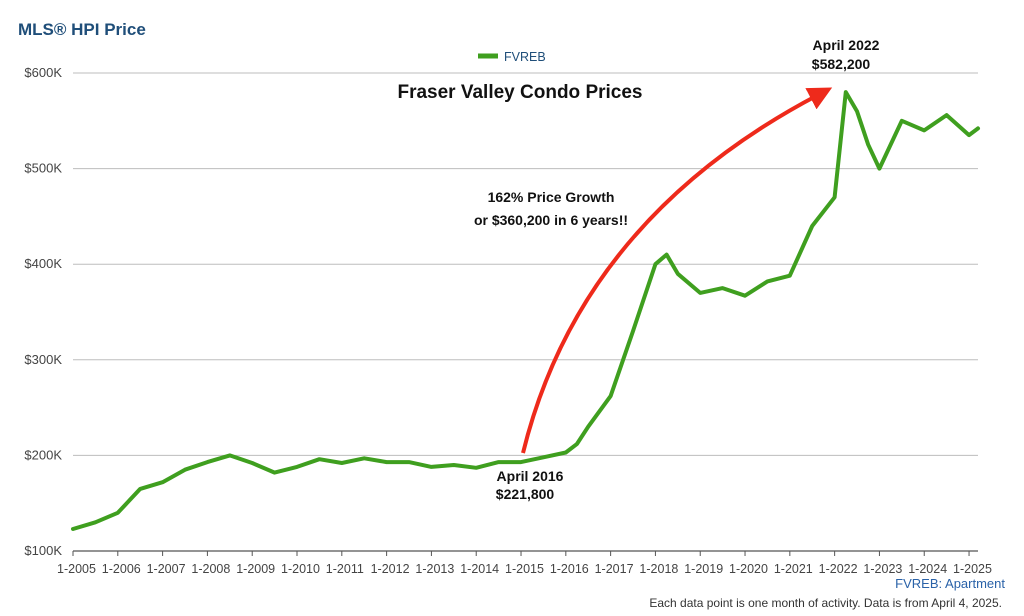 The width and height of the screenshot is (1024, 616). What do you see at coordinates (43, 359) in the screenshot?
I see `y-tick-label: $300K` at bounding box center [43, 359].